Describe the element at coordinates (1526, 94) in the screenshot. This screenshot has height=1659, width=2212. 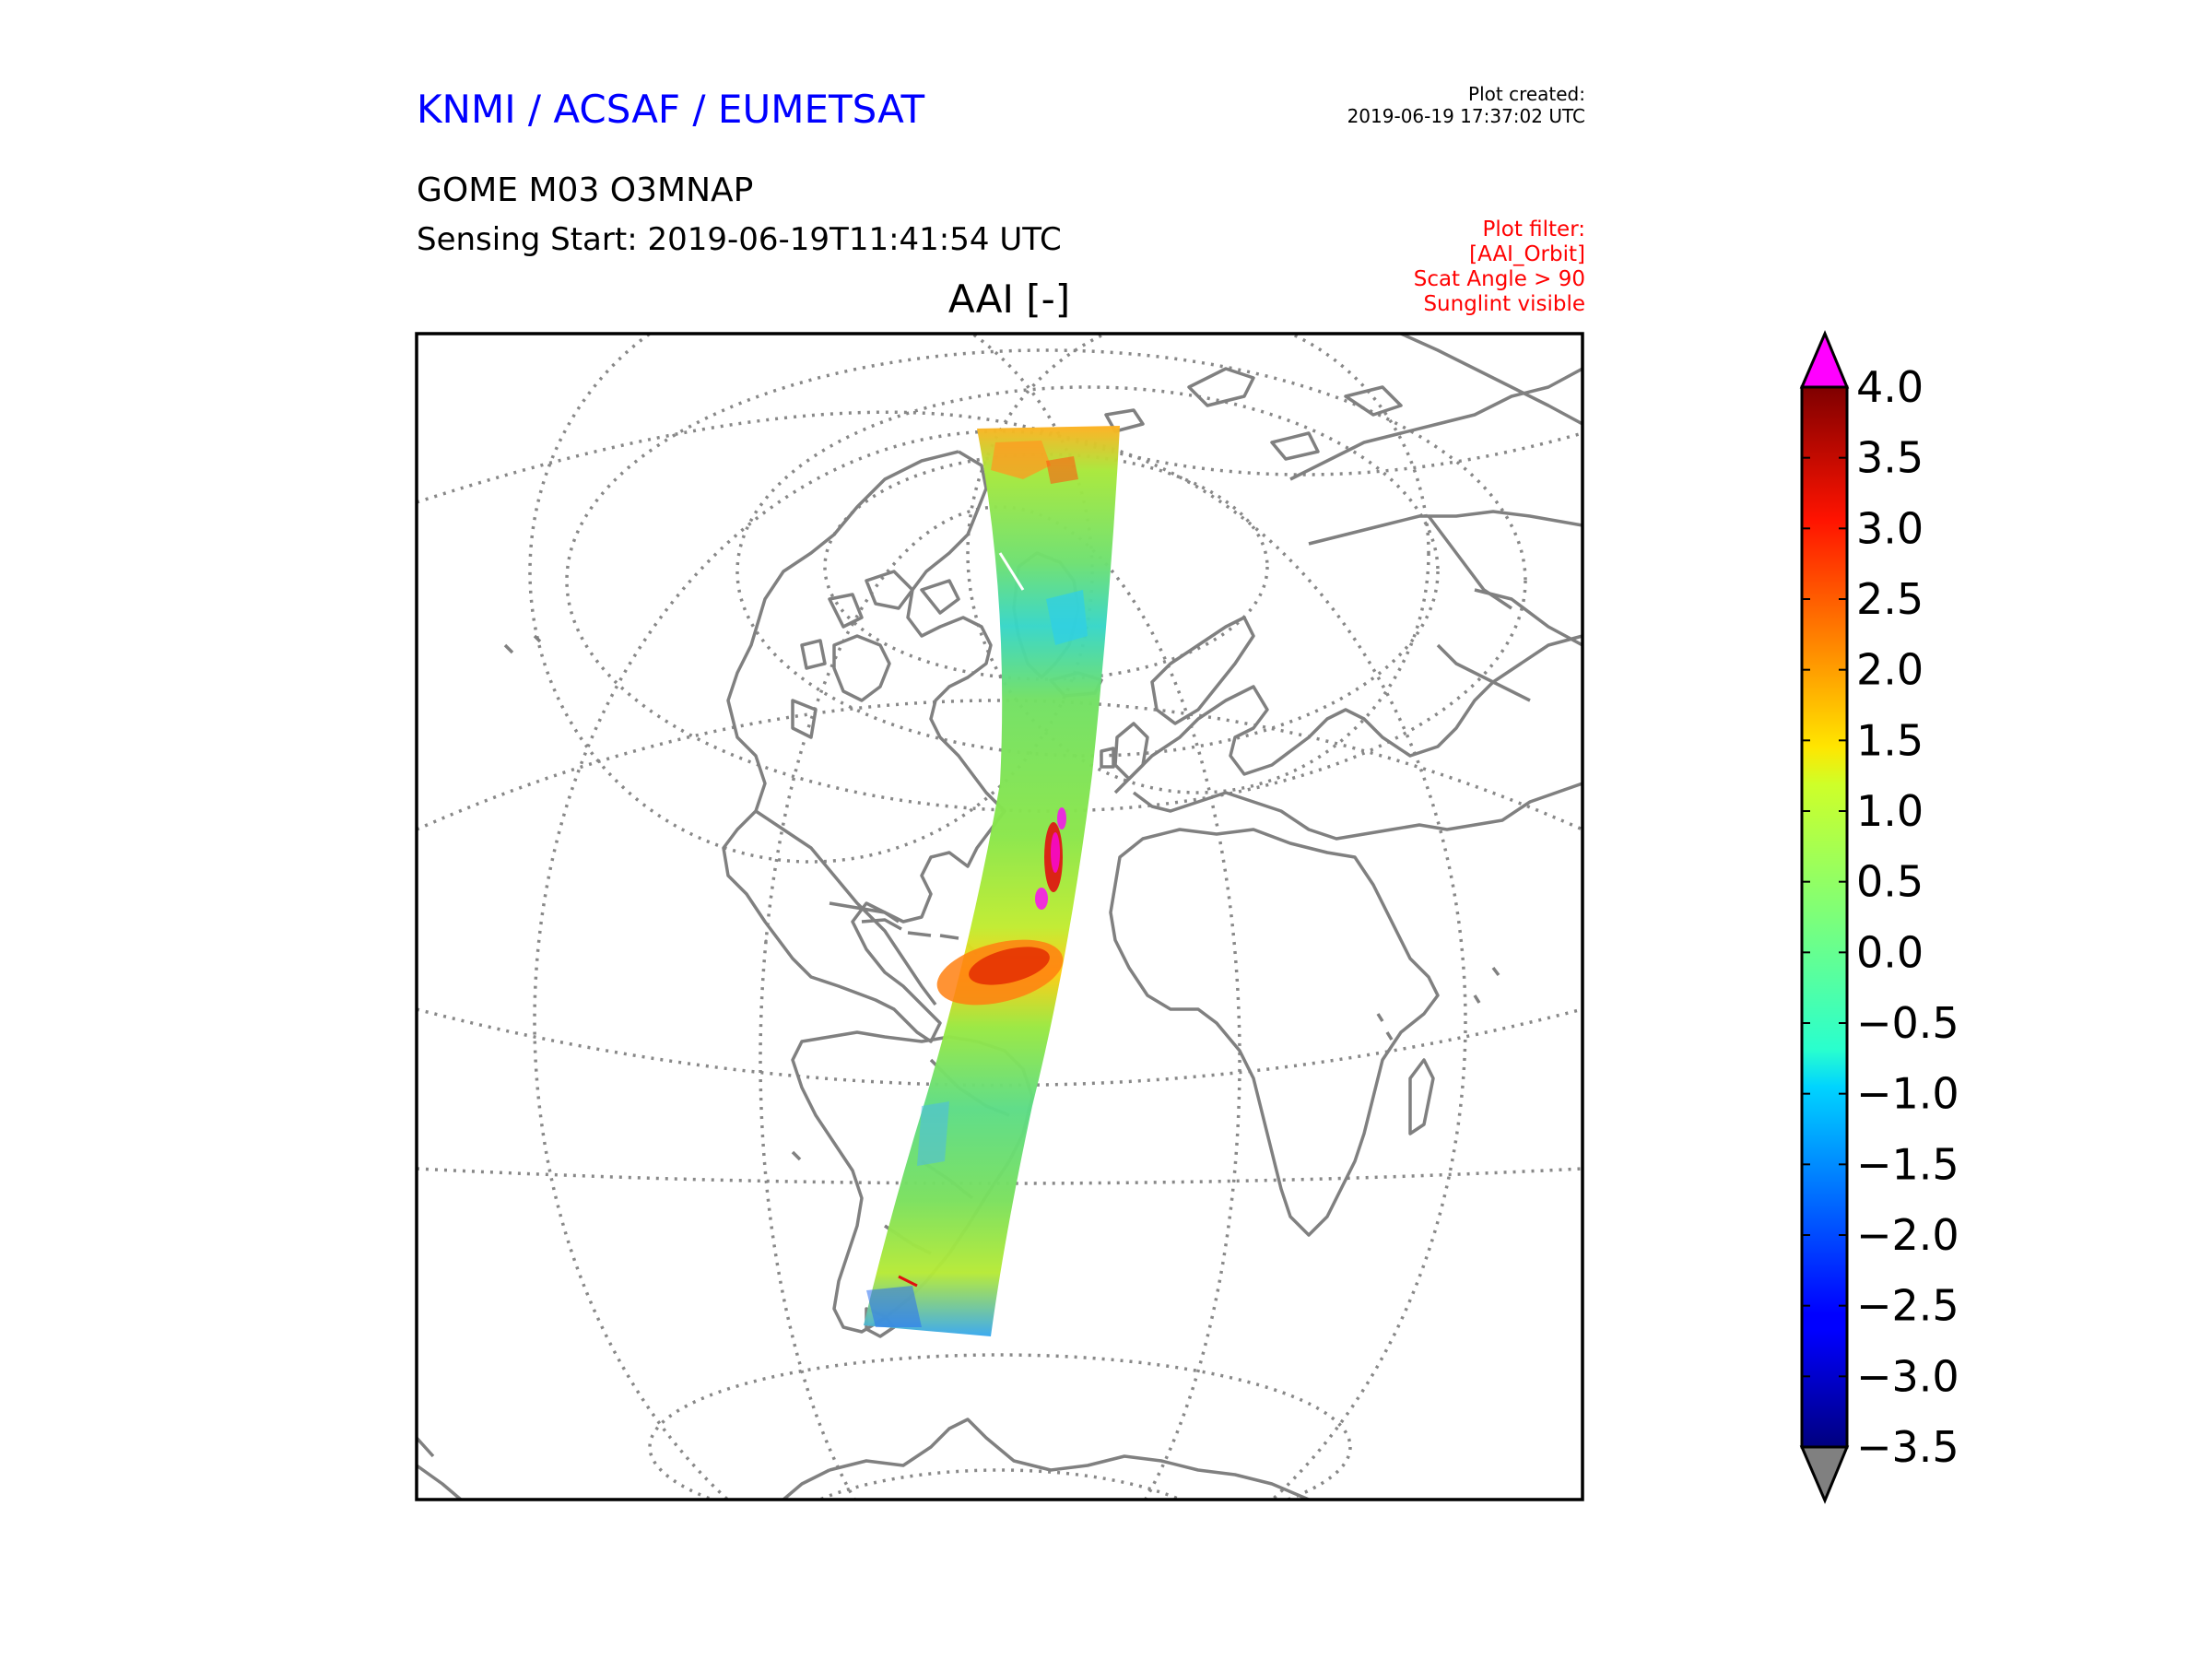
I see `plot-created-label: Plot created:` at that location.